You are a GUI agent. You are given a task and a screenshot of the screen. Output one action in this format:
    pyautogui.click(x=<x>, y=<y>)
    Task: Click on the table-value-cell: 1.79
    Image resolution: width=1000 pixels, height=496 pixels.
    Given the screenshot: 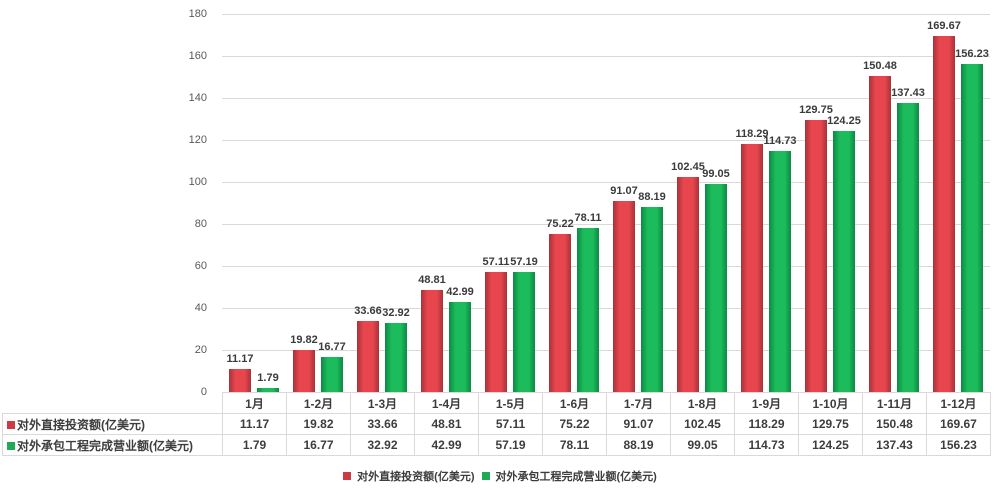 What is the action you would take?
    pyautogui.click(x=254, y=445)
    